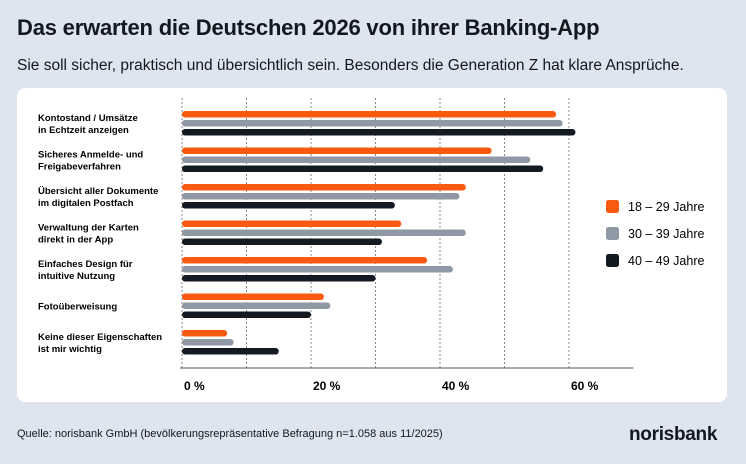  Describe the element at coordinates (666, 207) in the screenshot. I see `legend-label: 18 – 29 Jahre` at that location.